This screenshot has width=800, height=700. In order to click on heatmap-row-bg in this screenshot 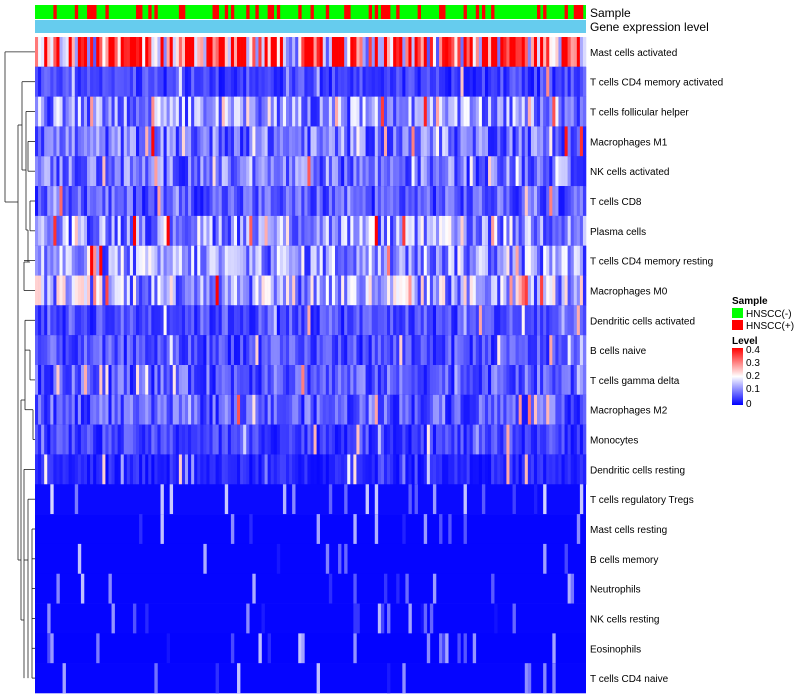, I will do `click(310, 618)`.